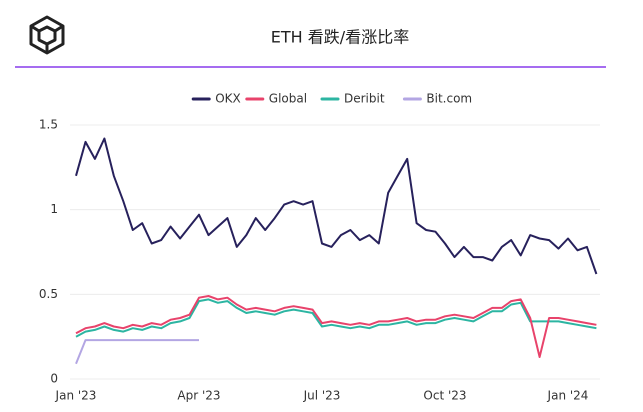 The height and width of the screenshot is (412, 643). Describe the element at coordinates (54, 379) in the screenshot. I see `y-tick-label: 0` at that location.